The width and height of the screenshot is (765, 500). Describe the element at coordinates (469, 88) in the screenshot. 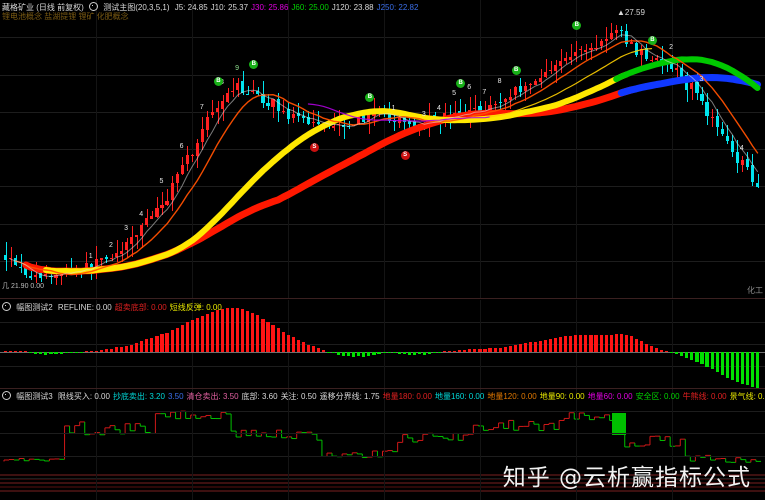

I see `candle-number-label: 6` at that location.